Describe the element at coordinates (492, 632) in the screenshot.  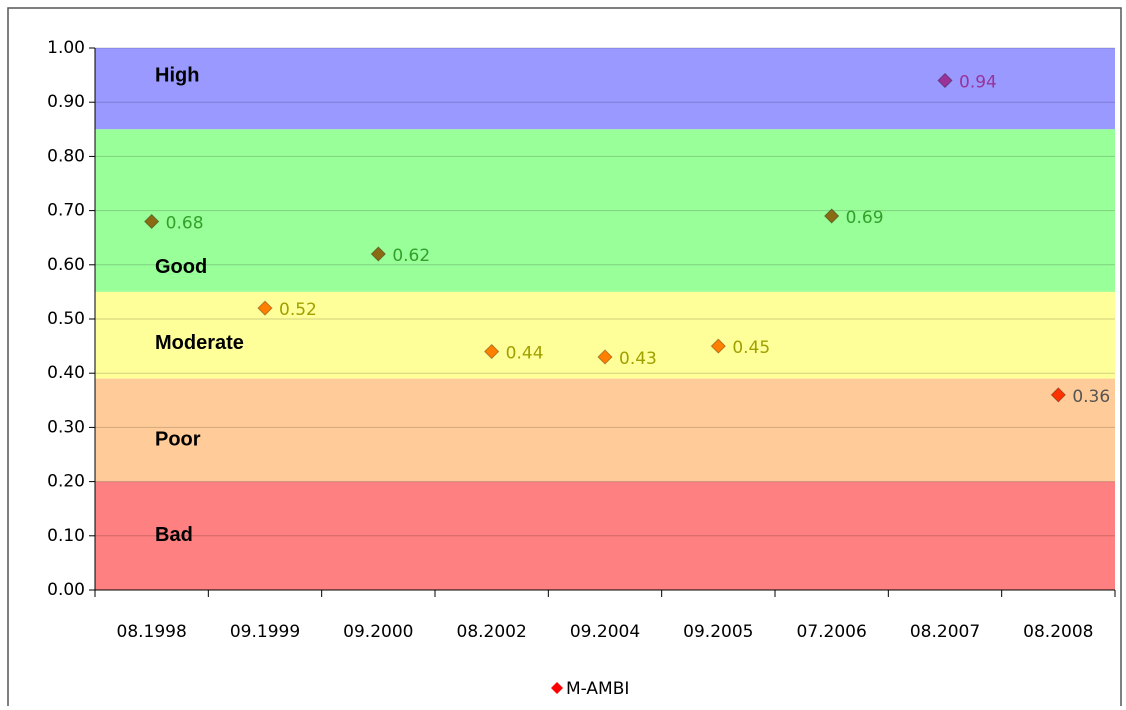
I see `x-tick-label: 08.2002` at that location.